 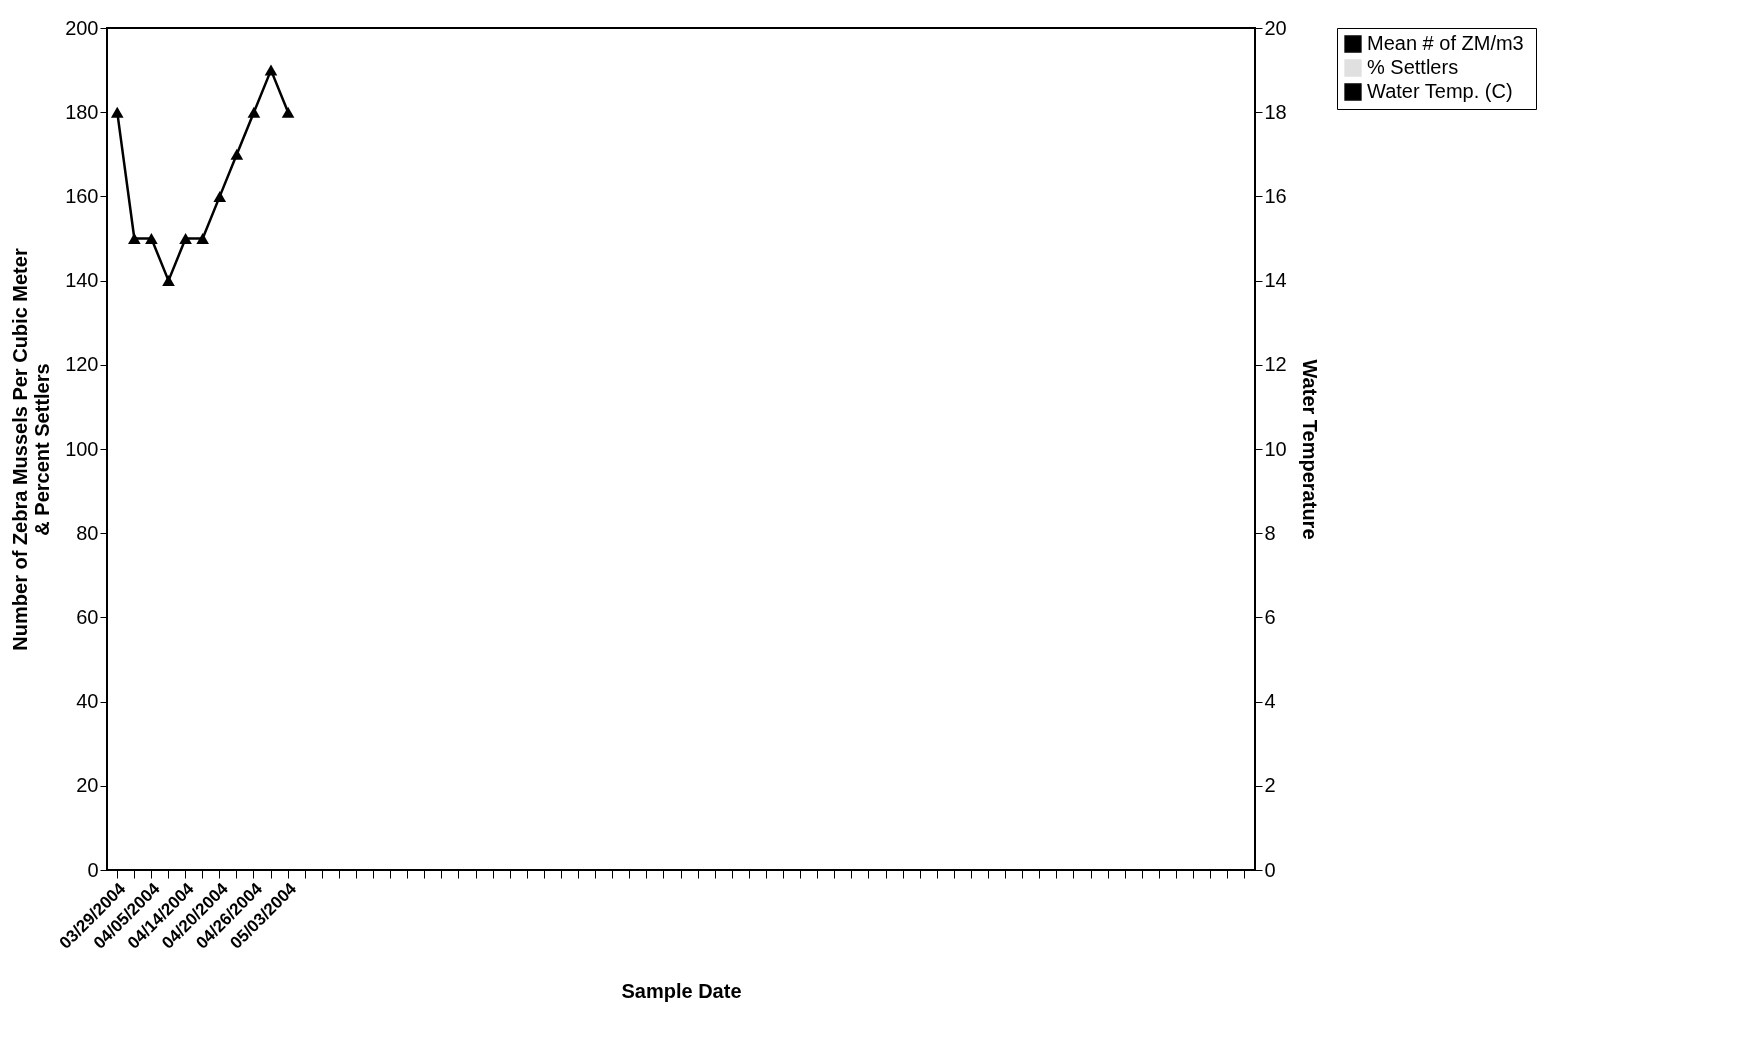 I want to click on y-tick-label: 40, so click(x=87, y=701).